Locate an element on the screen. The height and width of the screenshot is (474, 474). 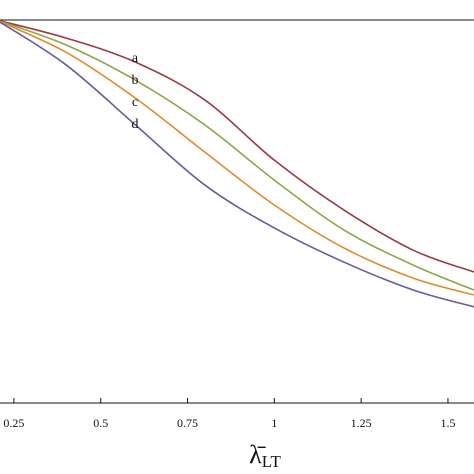
x-tick-label: 1 is located at coordinates (274, 423).